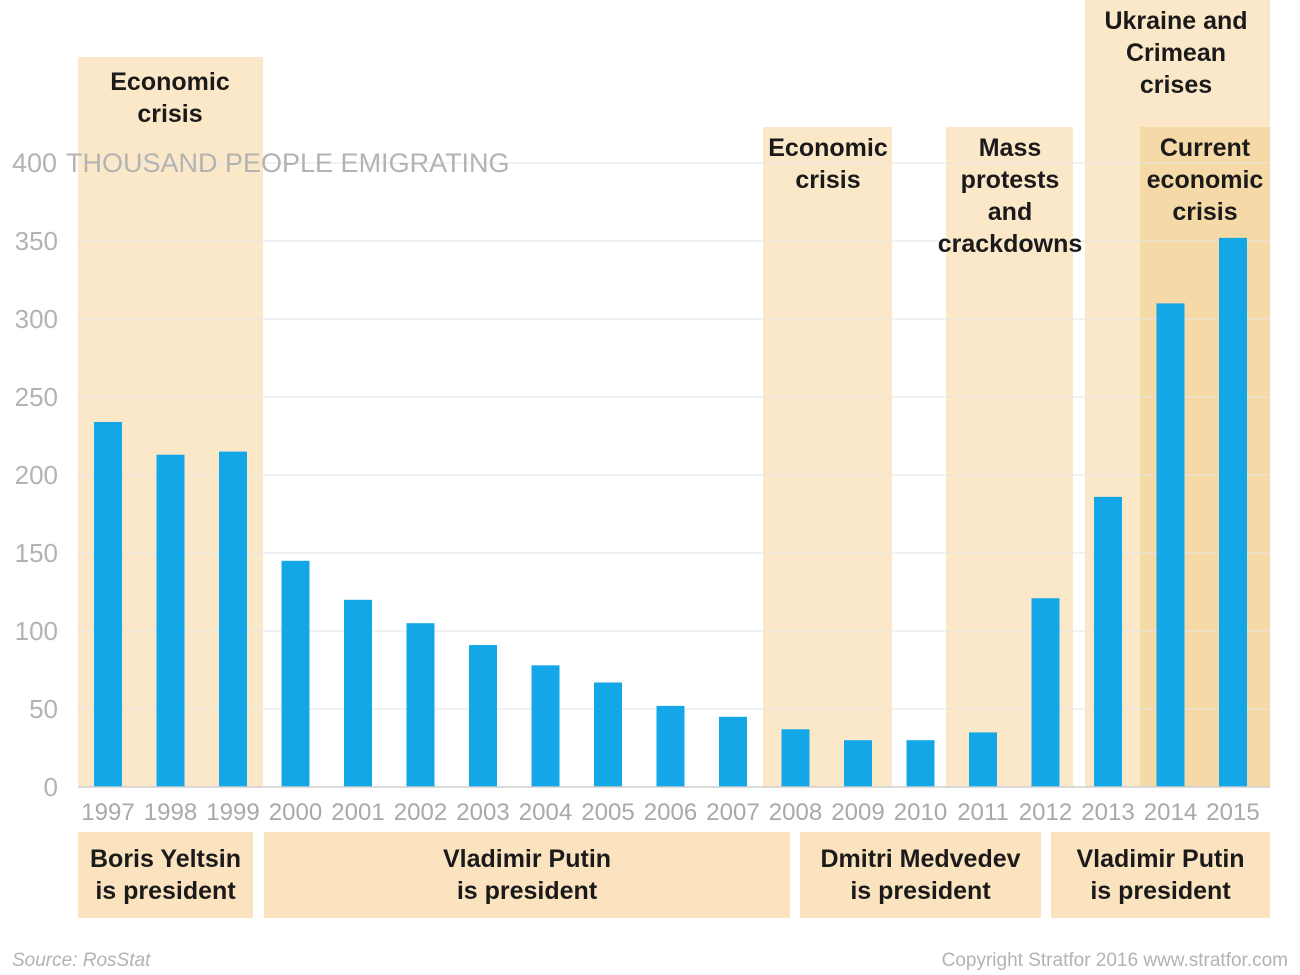  I want to click on bar-1998, so click(170, 620).